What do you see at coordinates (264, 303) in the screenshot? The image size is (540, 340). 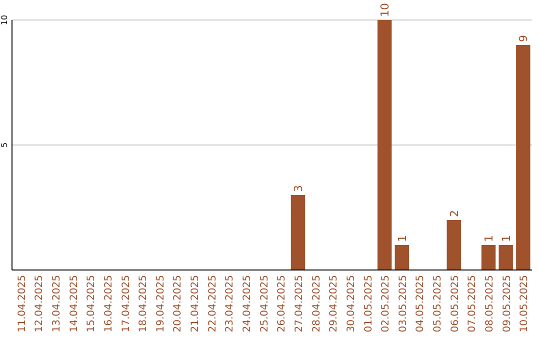 I see `x-tick-label: 25.04.2025` at bounding box center [264, 303].